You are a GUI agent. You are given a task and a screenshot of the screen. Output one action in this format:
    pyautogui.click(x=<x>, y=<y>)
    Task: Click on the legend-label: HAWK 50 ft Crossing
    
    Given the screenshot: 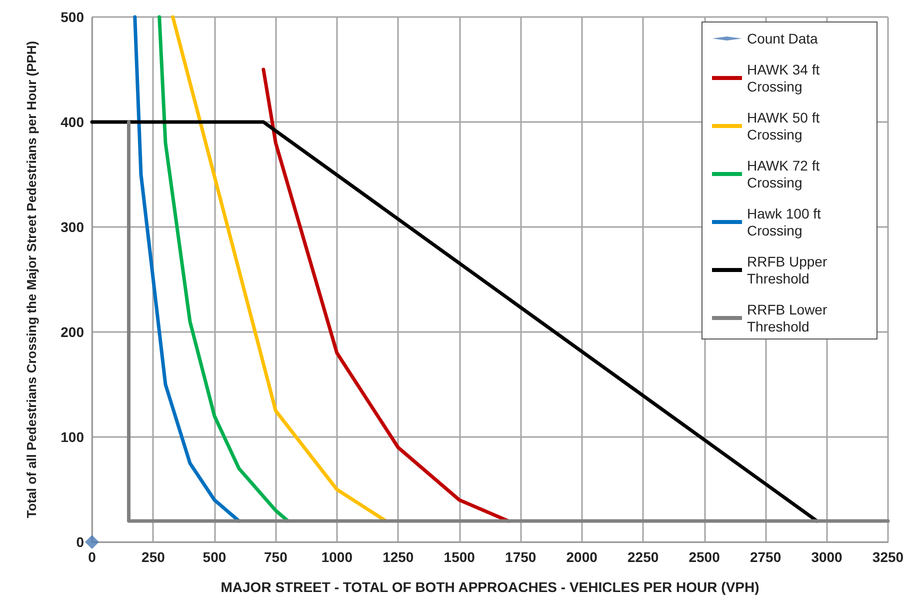 What is the action you would take?
    pyautogui.click(x=785, y=126)
    